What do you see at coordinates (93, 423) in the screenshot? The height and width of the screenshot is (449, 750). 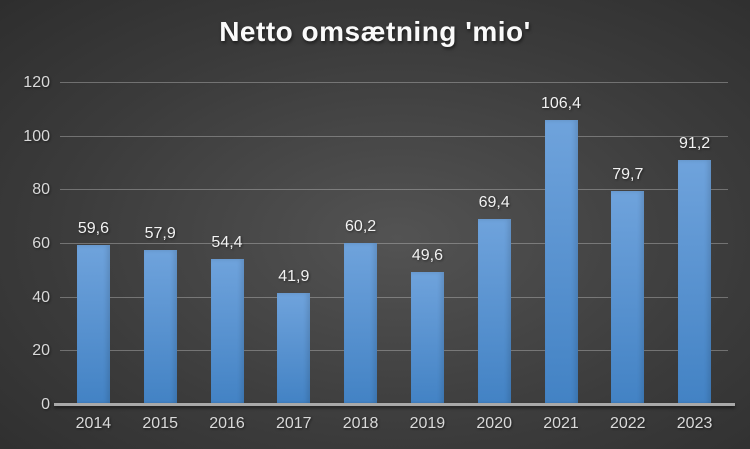 I see `x-tick-label-2014: 2014` at bounding box center [93, 423].